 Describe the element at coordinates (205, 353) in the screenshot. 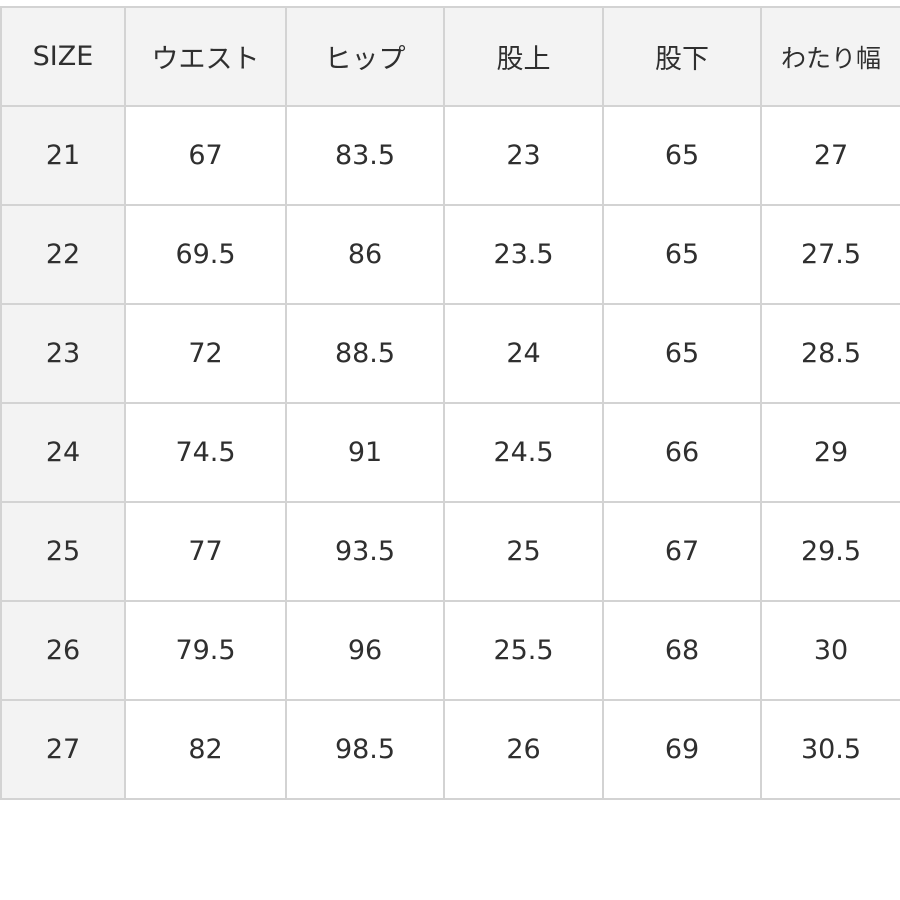

I see `table-cell: 72` at that location.